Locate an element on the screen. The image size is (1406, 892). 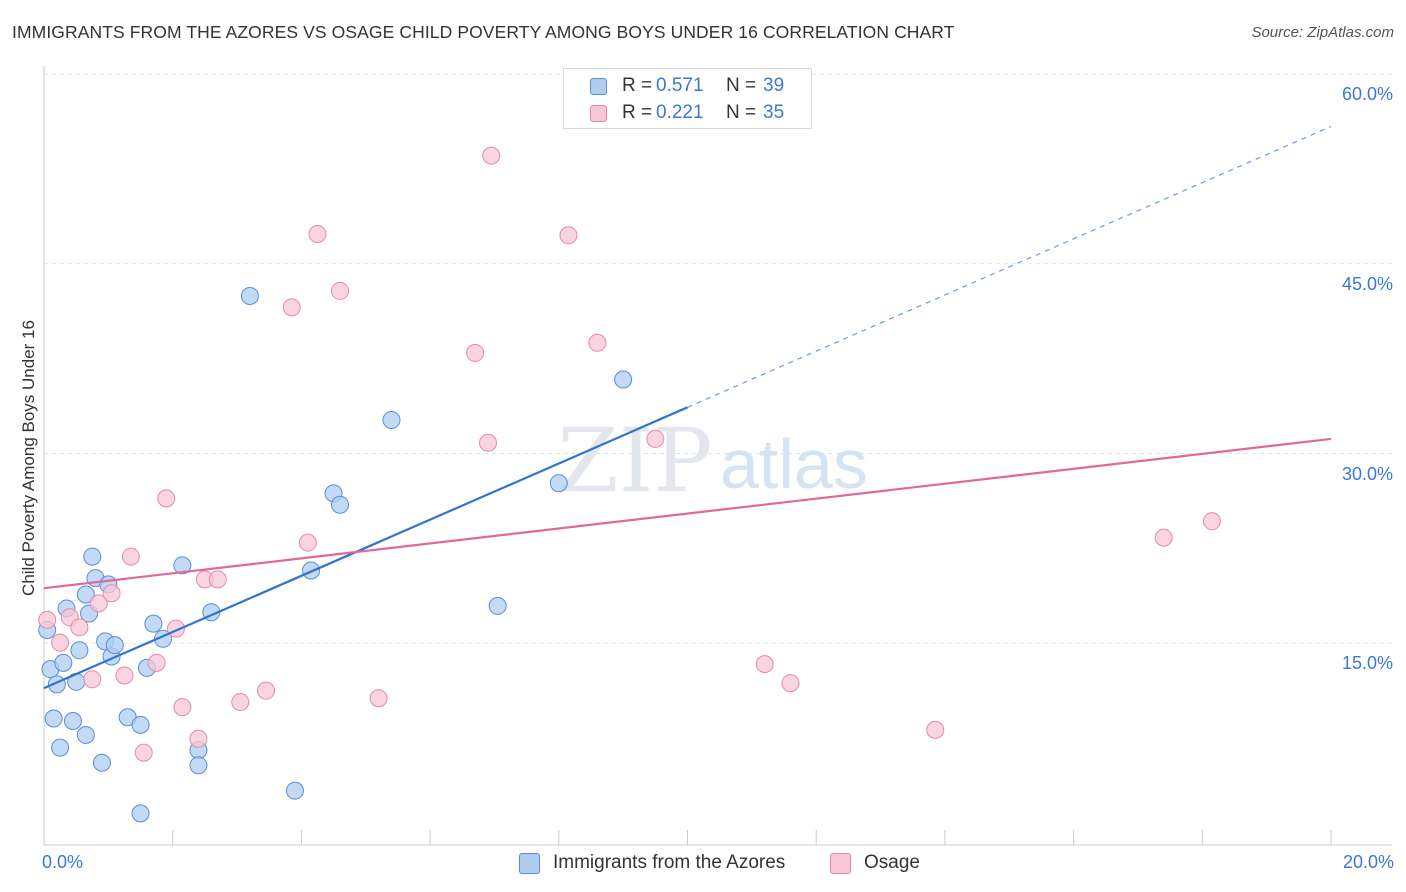
osage-n-value: 35 is located at coordinates (774, 112).